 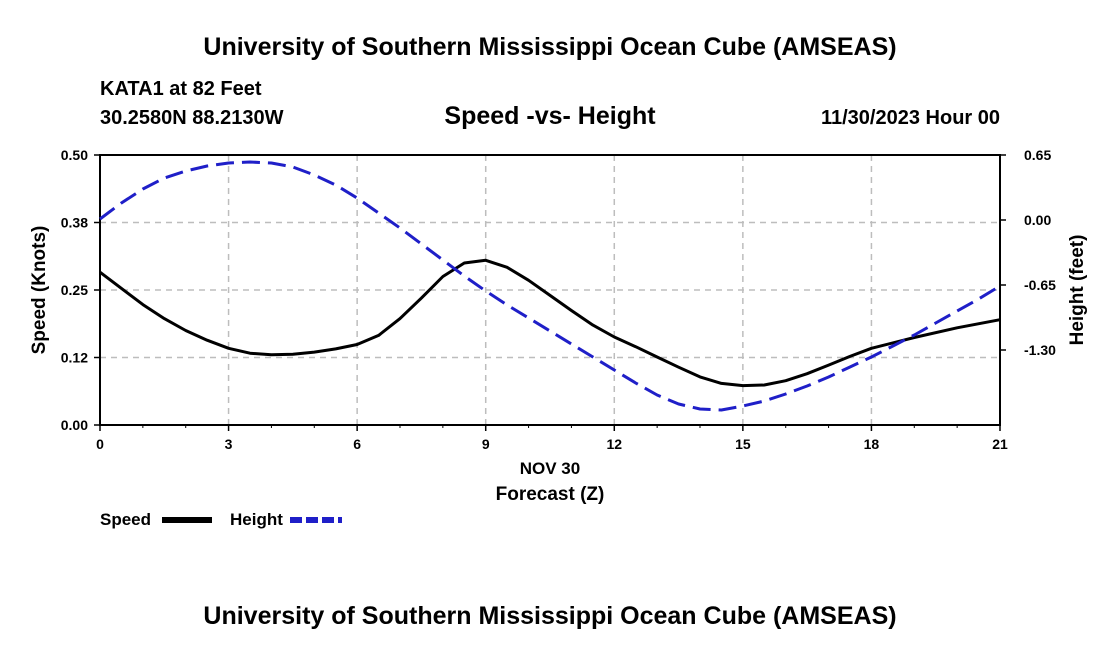 I want to click on y-right-tick-label: -0.65, so click(x=1040, y=285).